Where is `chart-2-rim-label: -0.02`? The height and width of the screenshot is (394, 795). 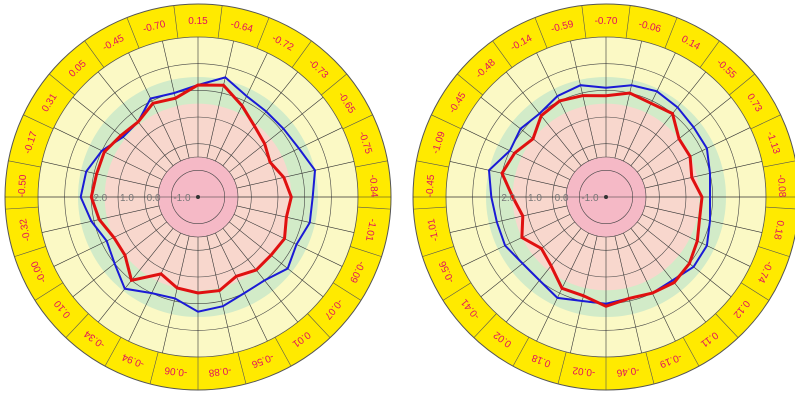
chart-2-rim-label: -0.02 is located at coordinates (584, 371).